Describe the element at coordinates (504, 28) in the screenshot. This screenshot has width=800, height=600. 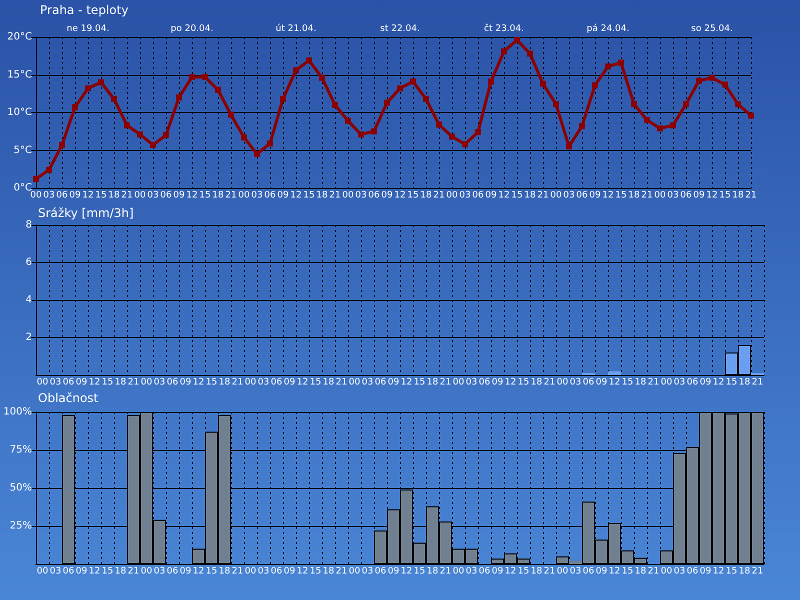
I see `text: čt 23.04.` at that location.